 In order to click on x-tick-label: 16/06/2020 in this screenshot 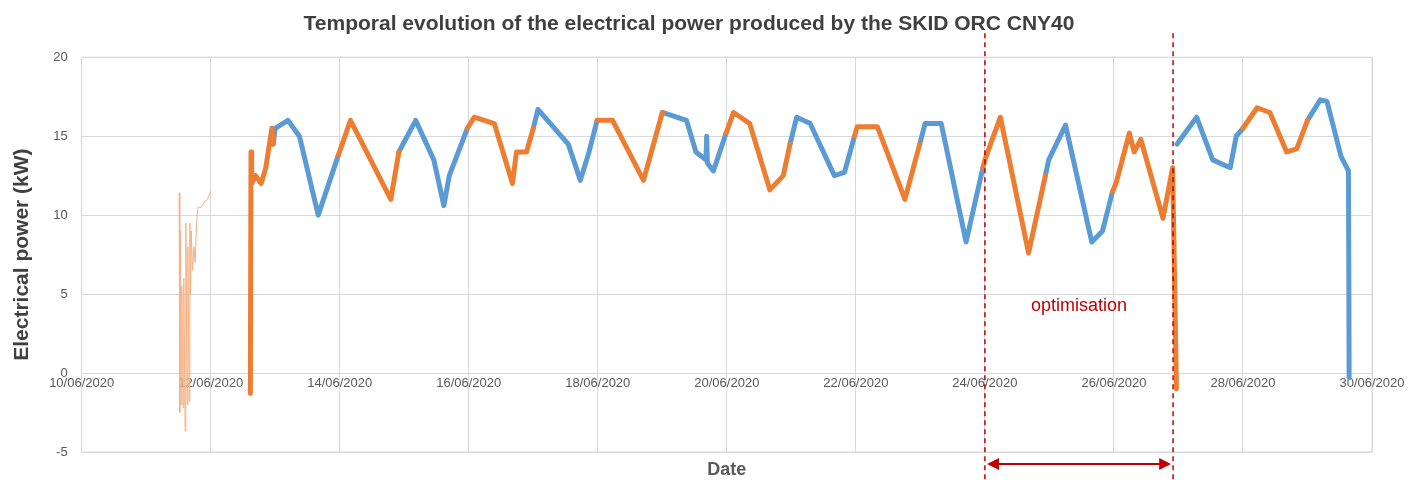, I will do `click(469, 383)`.